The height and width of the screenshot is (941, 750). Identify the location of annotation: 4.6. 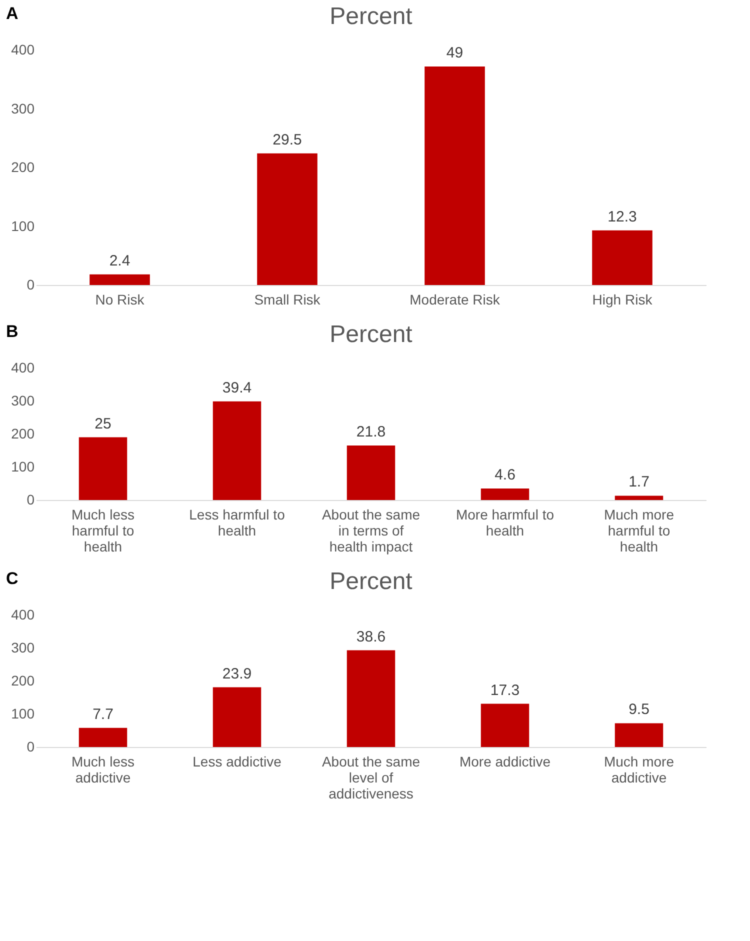
(505, 475).